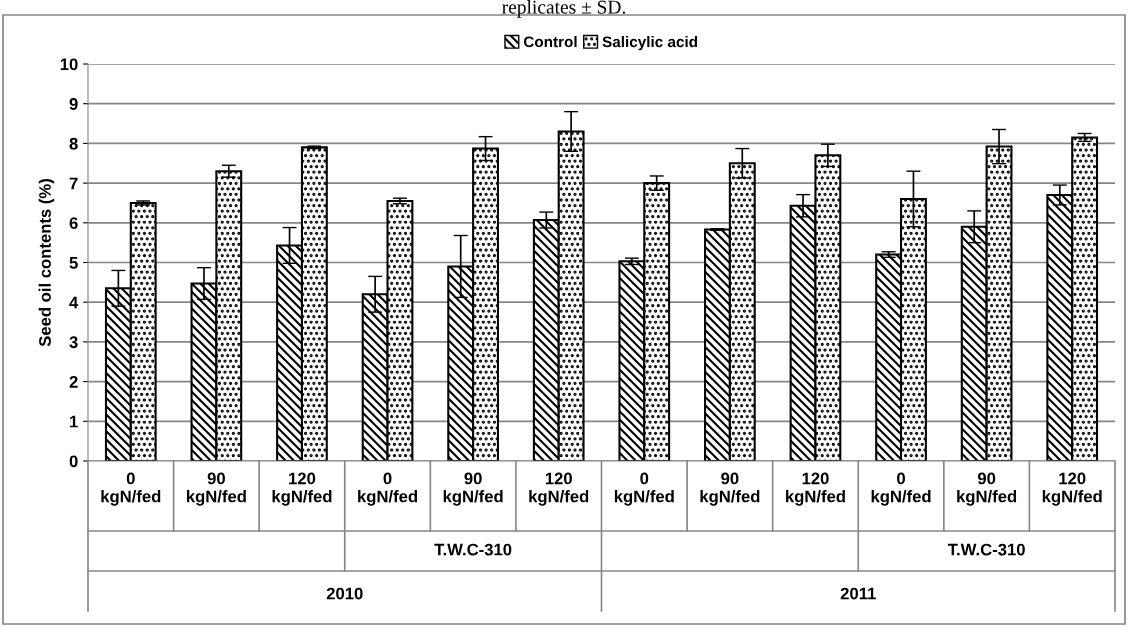 This screenshot has height=627, width=1128. What do you see at coordinates (73, 183) in the screenshot?
I see `y-tick-label: 7` at bounding box center [73, 183].